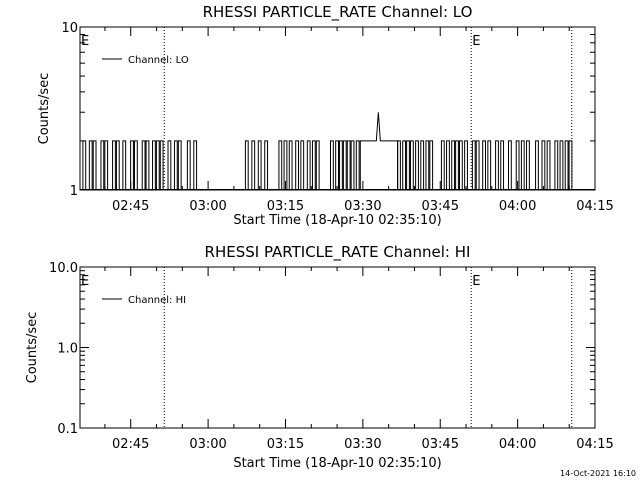  What do you see at coordinates (158, 60) in the screenshot?
I see `legend-label: Channel: LO` at bounding box center [158, 60].